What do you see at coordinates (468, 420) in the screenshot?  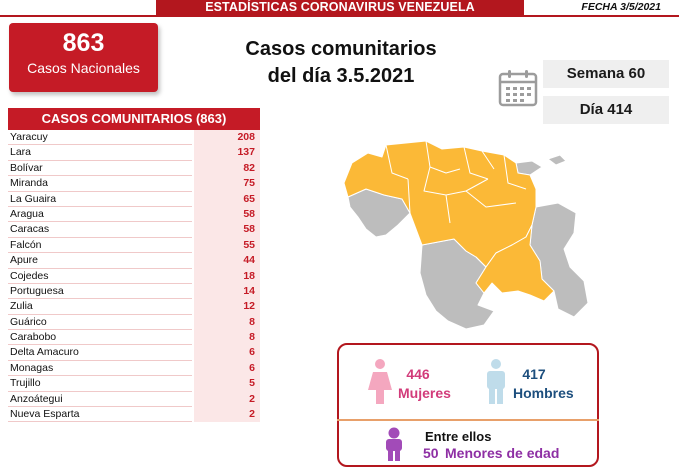 I see `divider` at bounding box center [468, 420].